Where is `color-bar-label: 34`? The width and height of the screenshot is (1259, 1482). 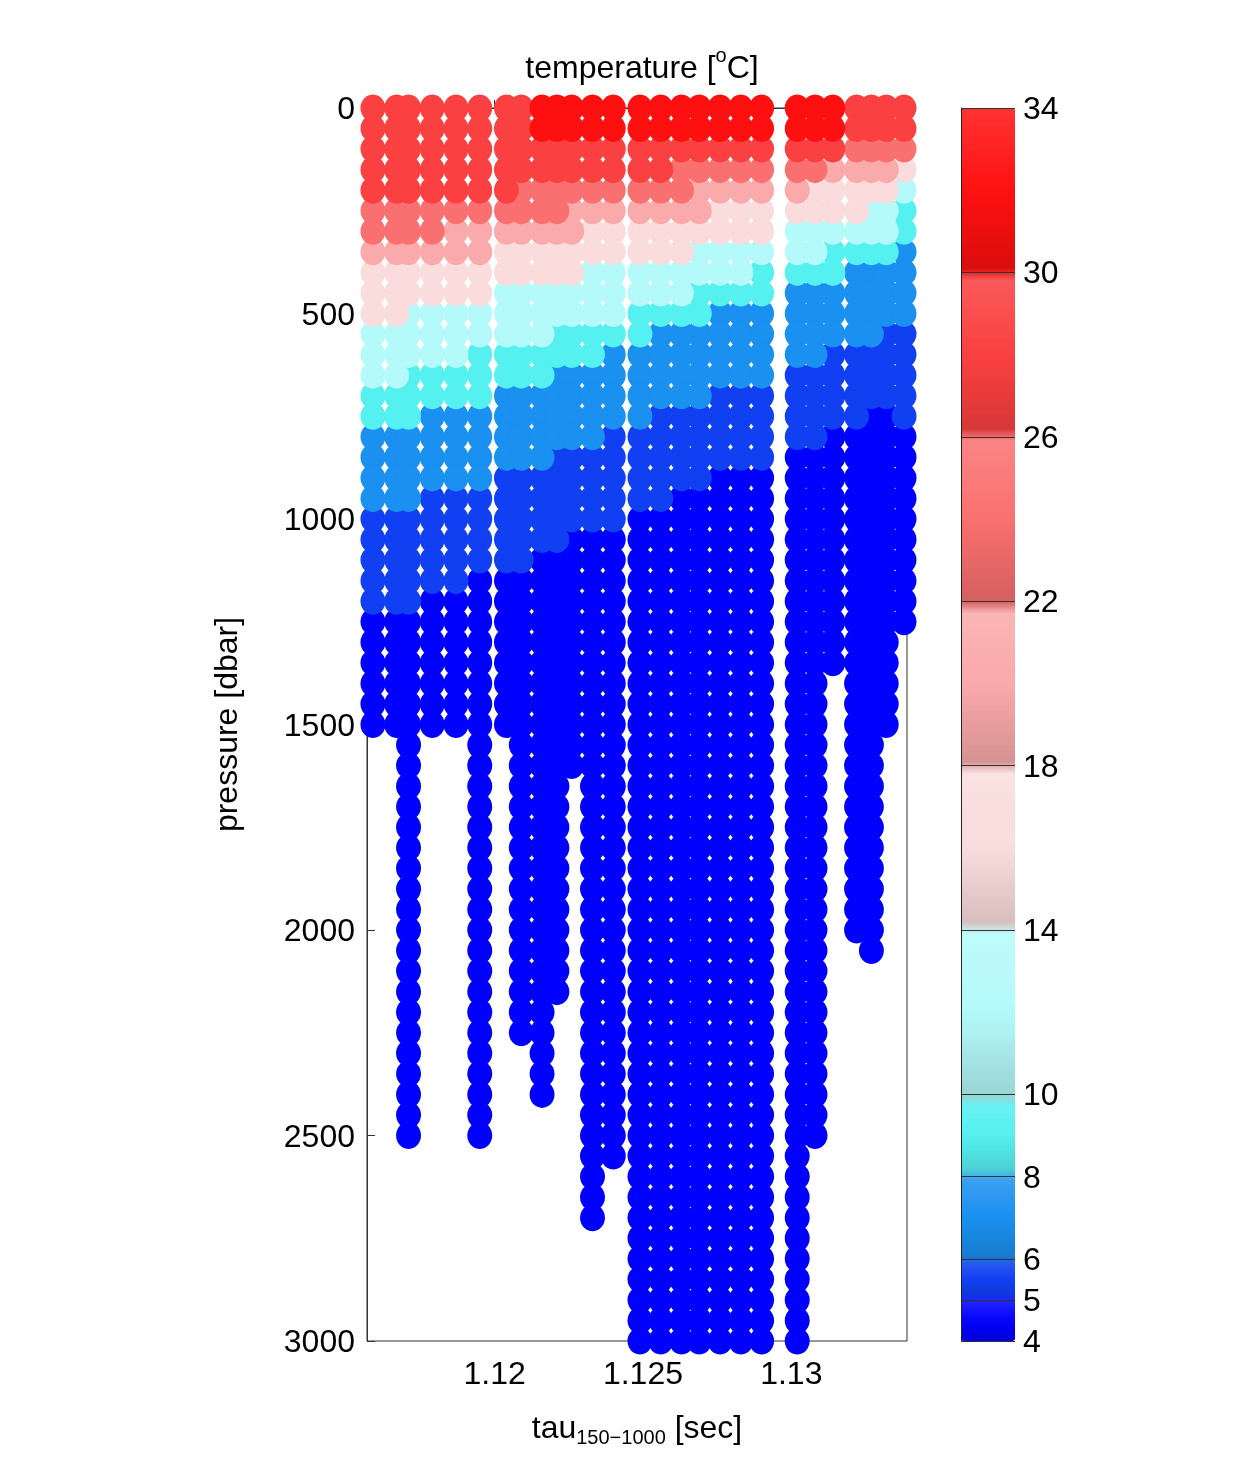
color-bar-label: 34 is located at coordinates (1041, 108).